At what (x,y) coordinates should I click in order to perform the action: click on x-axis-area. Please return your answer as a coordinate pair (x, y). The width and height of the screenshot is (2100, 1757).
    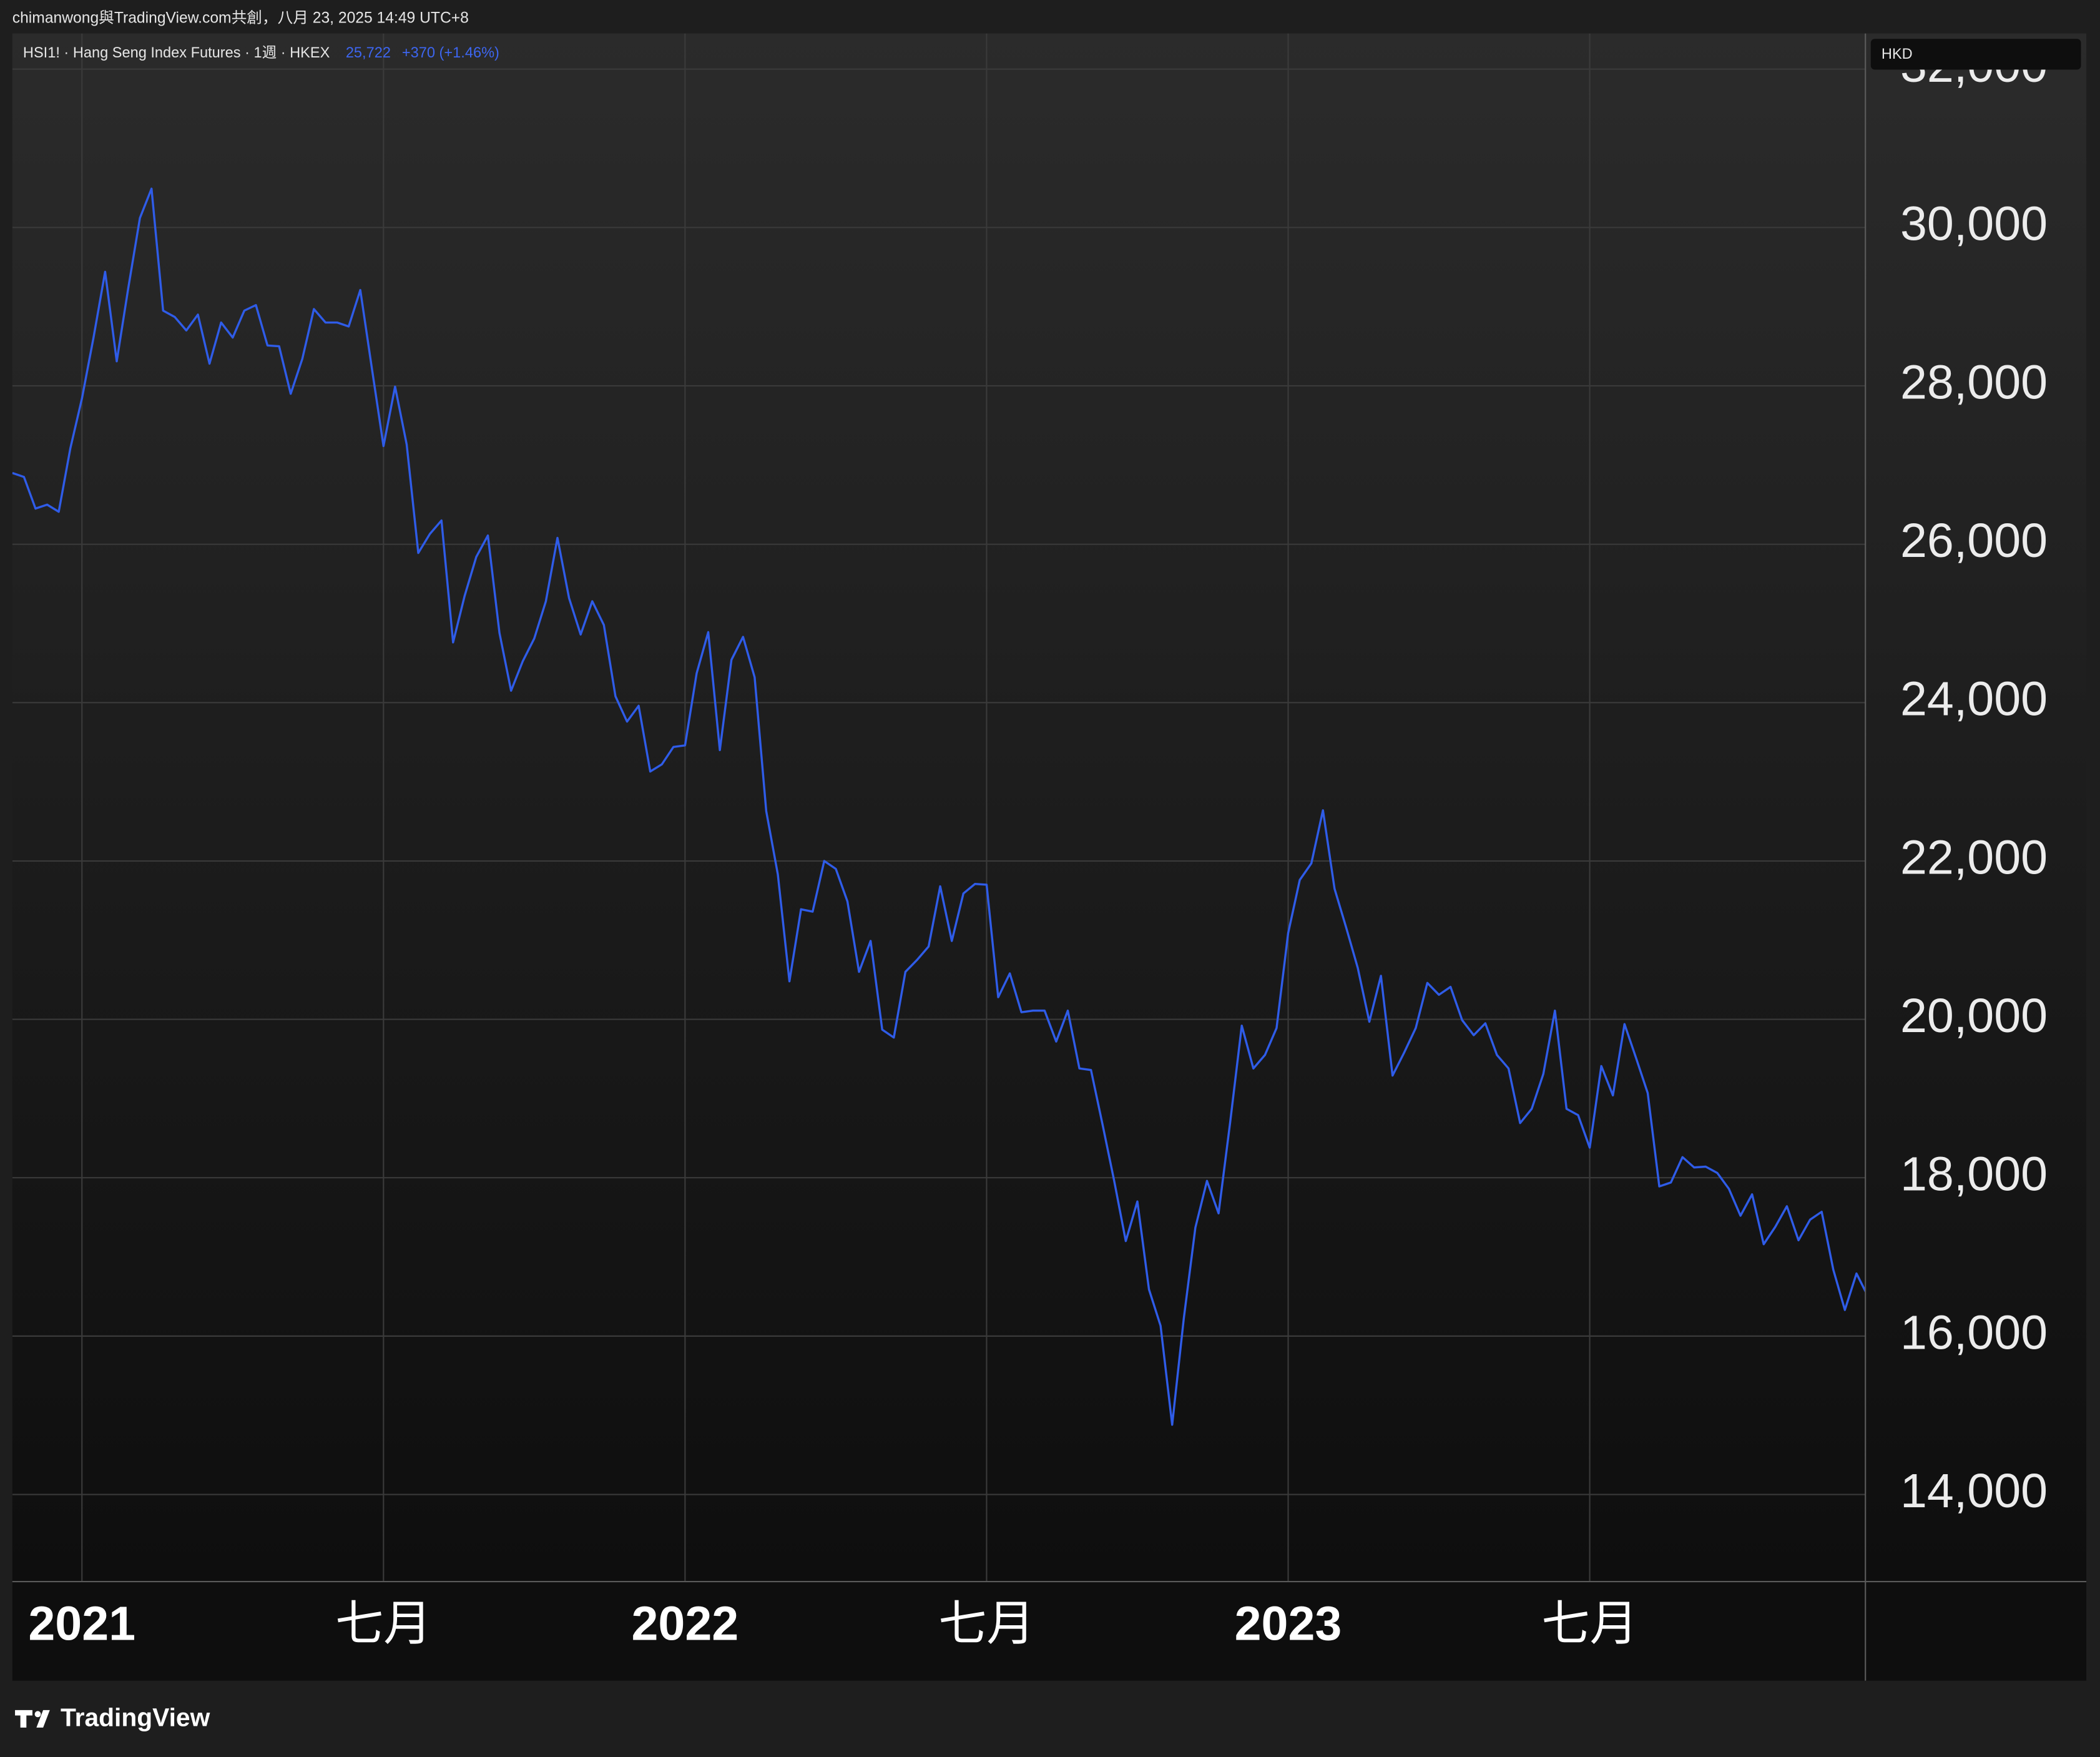
    Looking at the image, I should click on (1049, 1631).